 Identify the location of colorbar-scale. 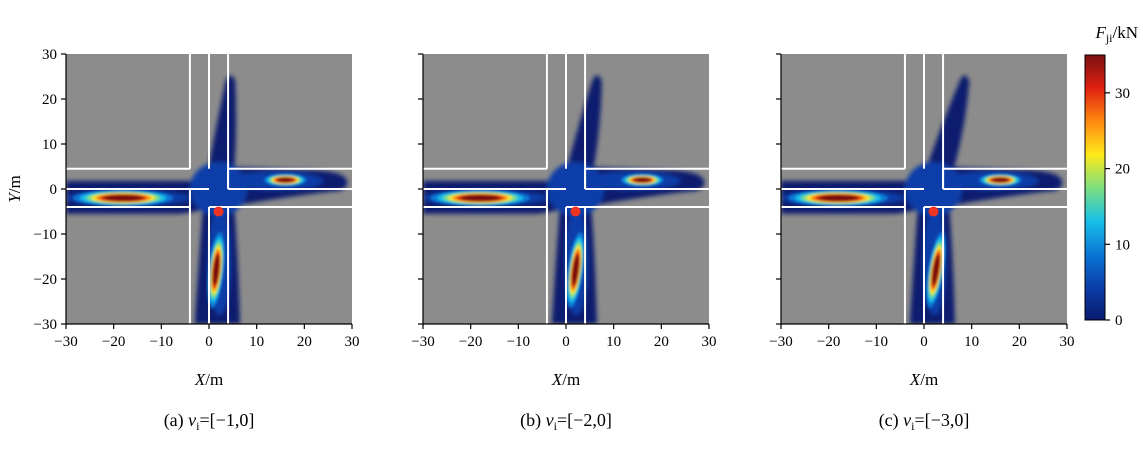
(1095, 187).